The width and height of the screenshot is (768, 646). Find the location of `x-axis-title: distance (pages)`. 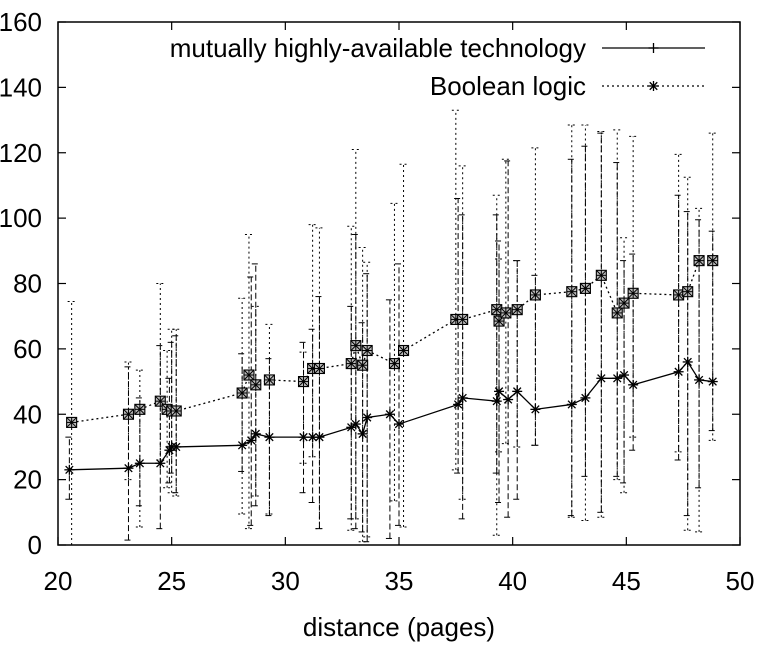

x-axis-title: distance (pages) is located at coordinates (399, 627).